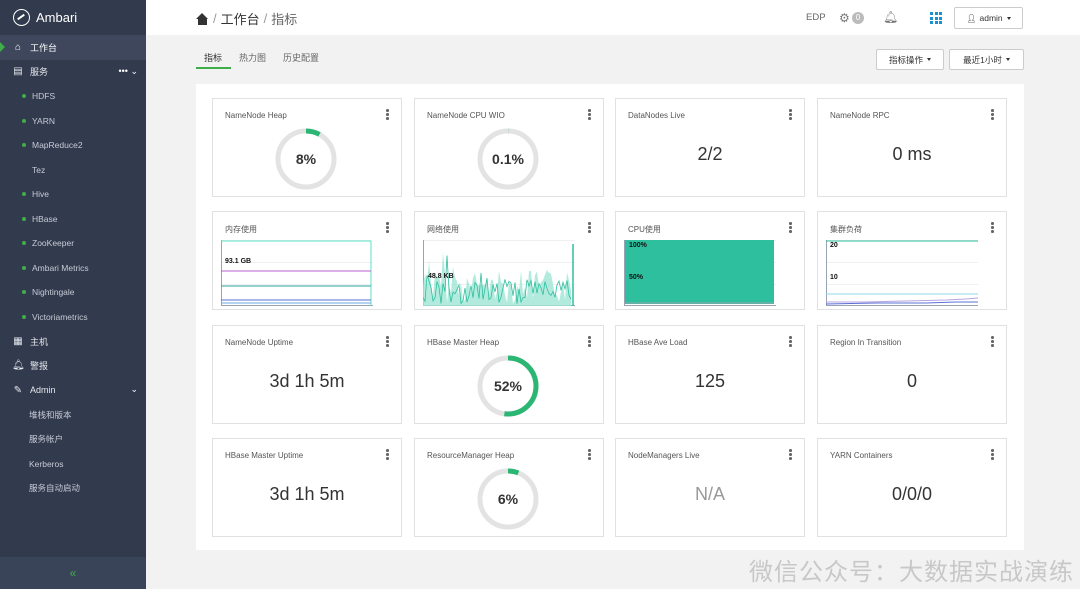 Image resolution: width=1080 pixels, height=589 pixels. What do you see at coordinates (307, 487) in the screenshot?
I see `widget-hbase-master-uptime: HBase Master Uptime 3d 1h 5m` at bounding box center [307, 487].